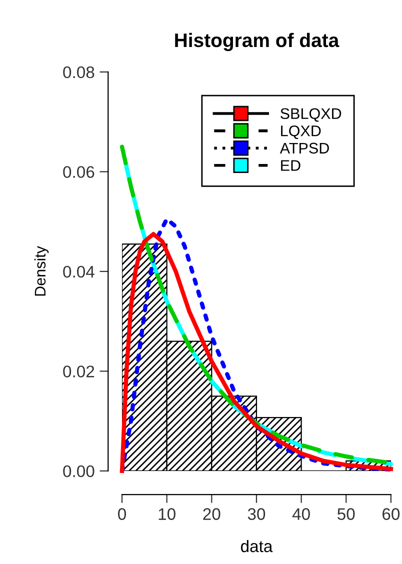 The image size is (402, 564). Describe the element at coordinates (78, 272) in the screenshot. I see `y-tick-label: 0.04` at that location.